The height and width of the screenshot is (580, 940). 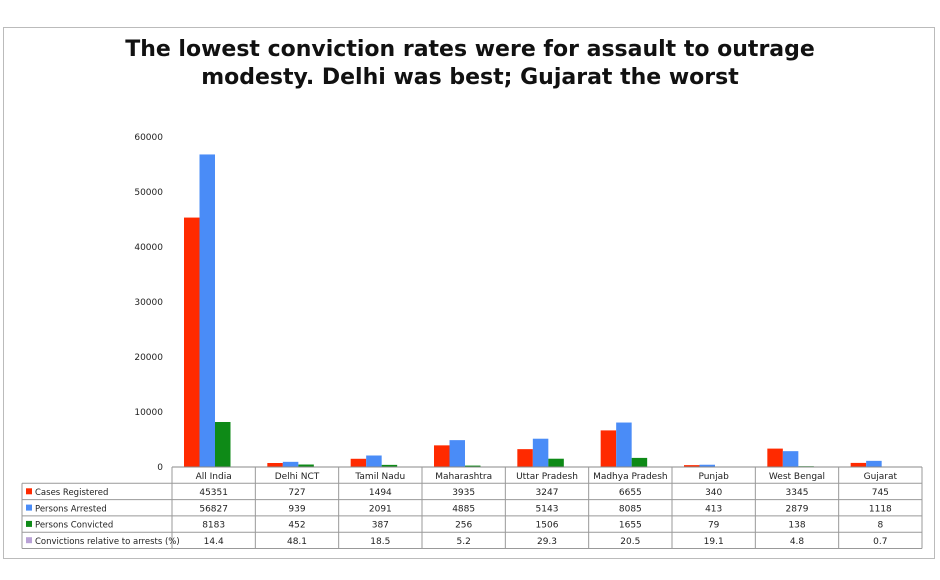 What do you see at coordinates (296, 509) in the screenshot?
I see `table-cell-value: 939` at bounding box center [296, 509].